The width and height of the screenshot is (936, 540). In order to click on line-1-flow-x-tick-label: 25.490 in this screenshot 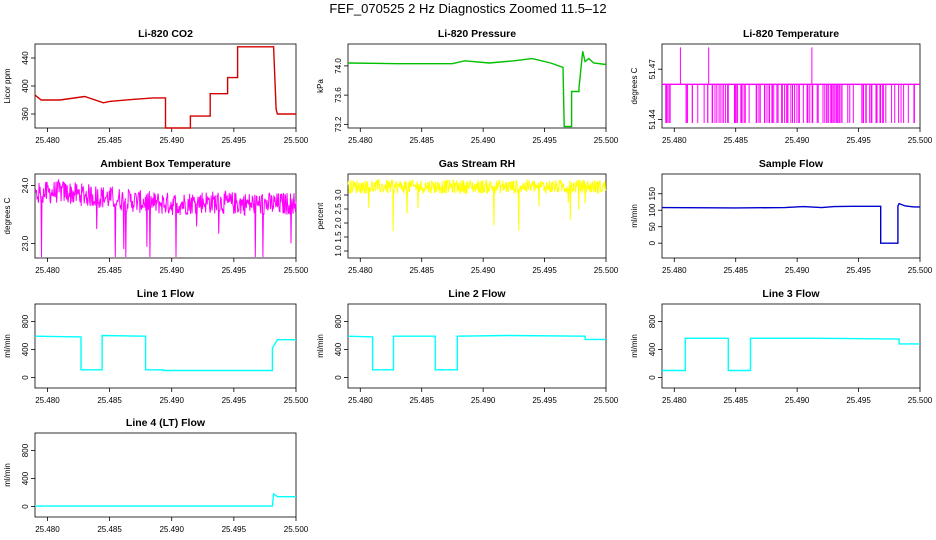, I will do `click(171, 400)`.